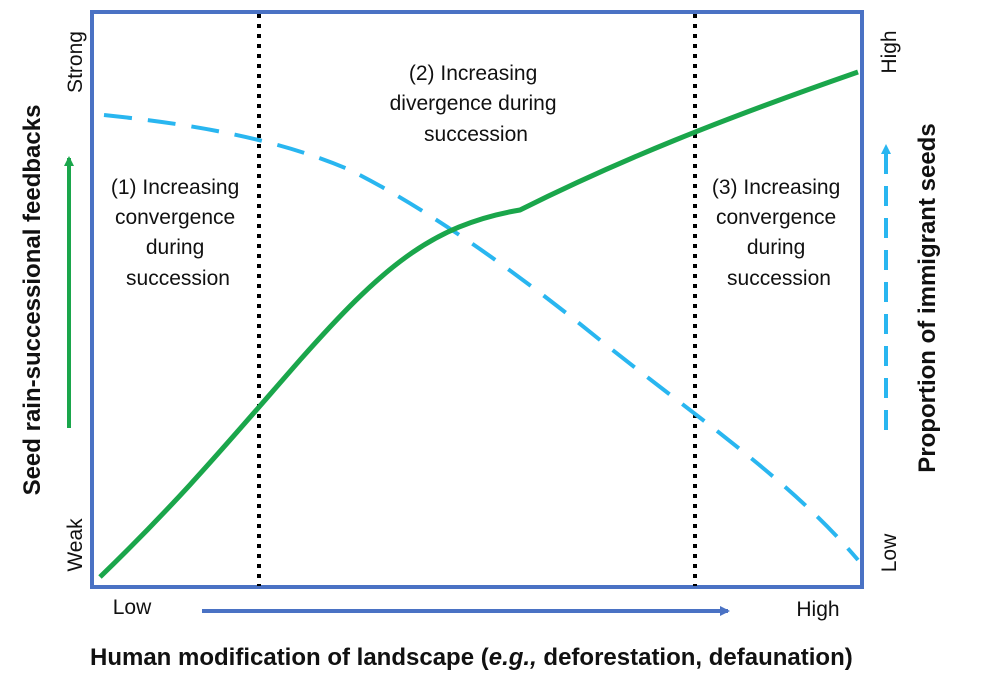 This screenshot has height=687, width=1000. Describe the element at coordinates (889, 552) in the screenshot. I see `right-axis-low-label: Low` at that location.